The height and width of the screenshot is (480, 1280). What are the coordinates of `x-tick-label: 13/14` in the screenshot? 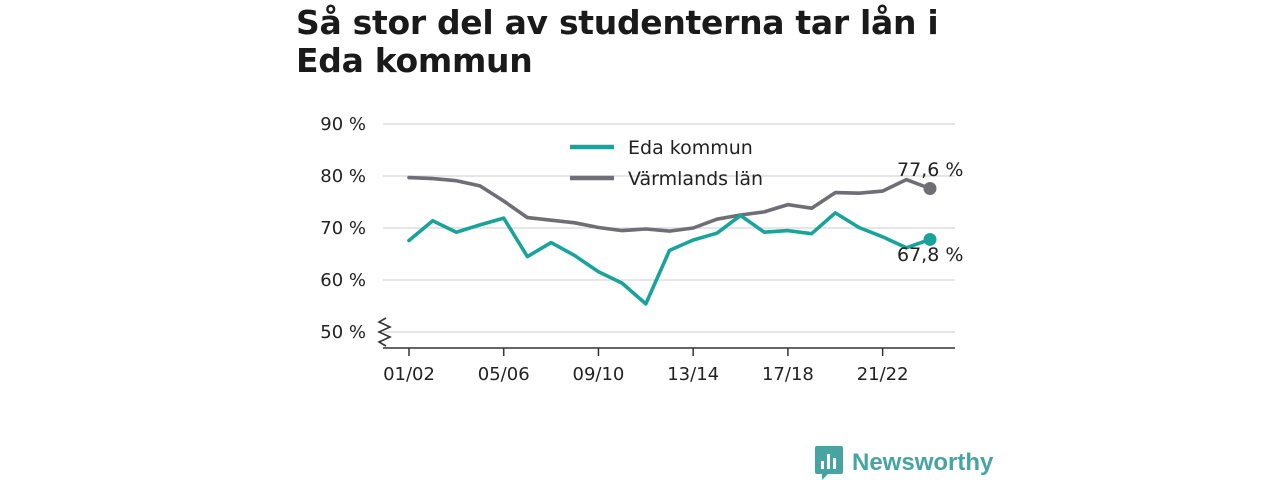 It's located at (693, 374).